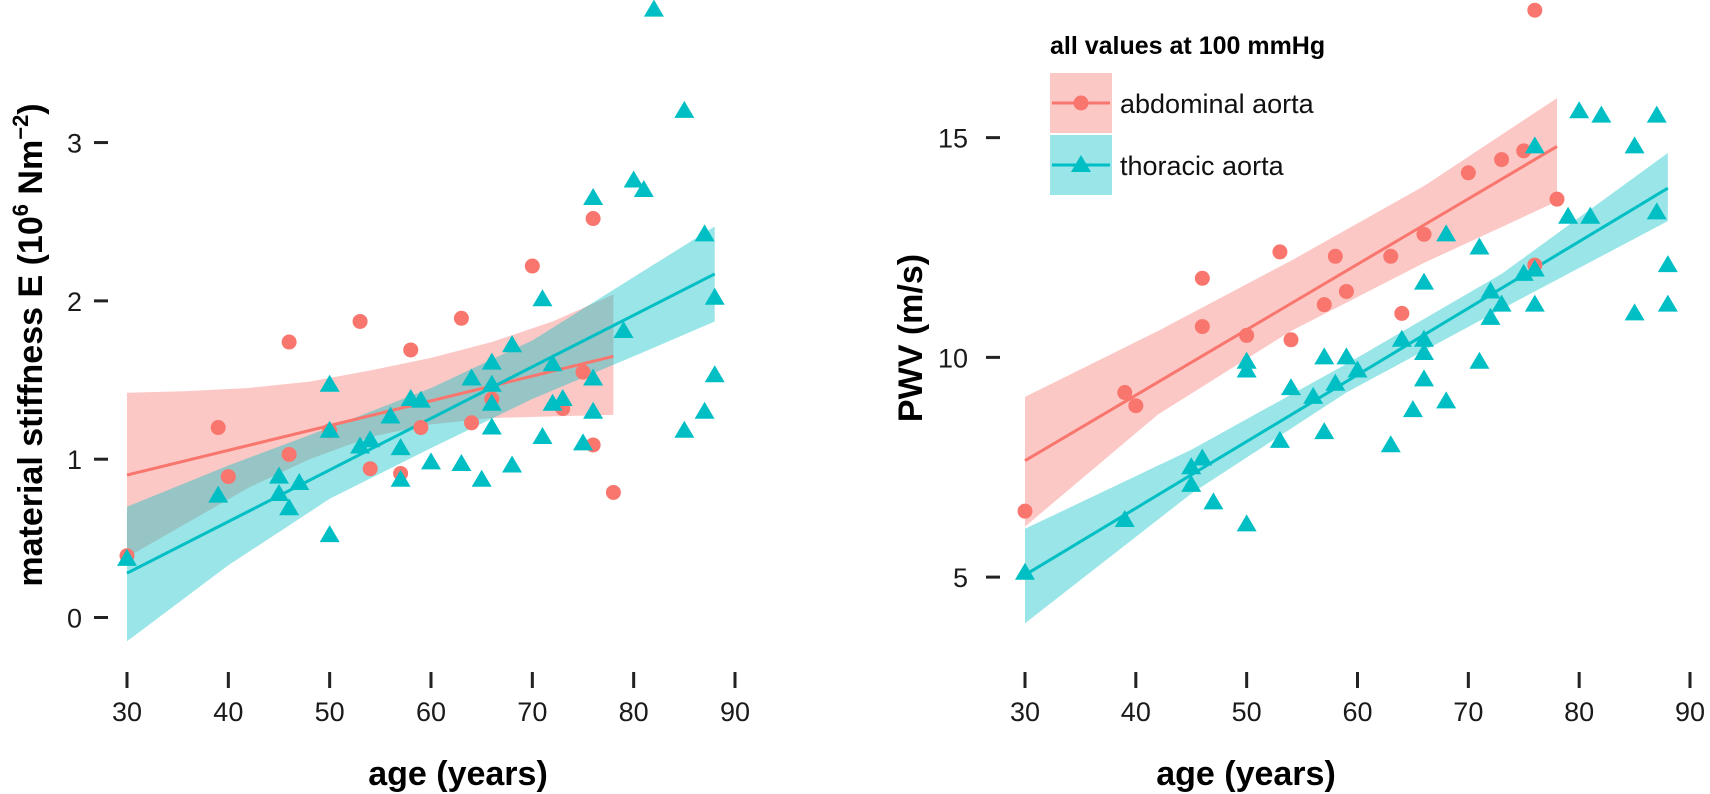  Describe the element at coordinates (74, 460) in the screenshot. I see `left-y-tick-label: 1` at that location.